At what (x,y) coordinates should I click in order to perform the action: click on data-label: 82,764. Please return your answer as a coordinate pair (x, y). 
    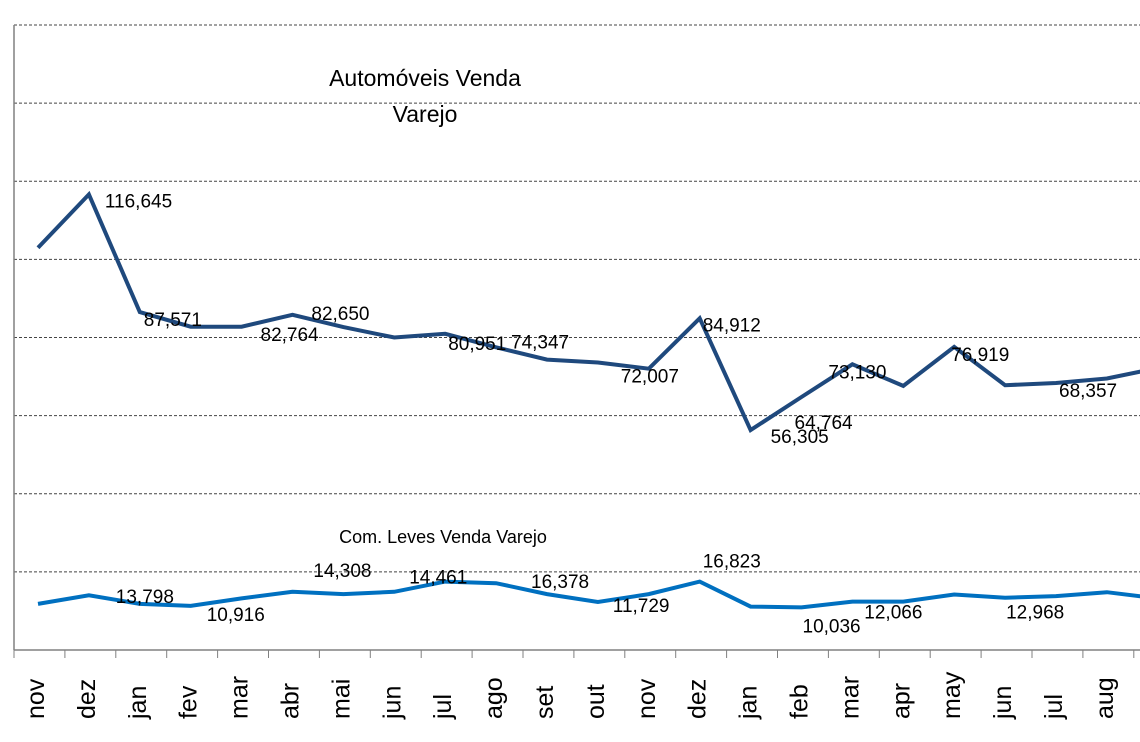
    Looking at the image, I should click on (290, 335).